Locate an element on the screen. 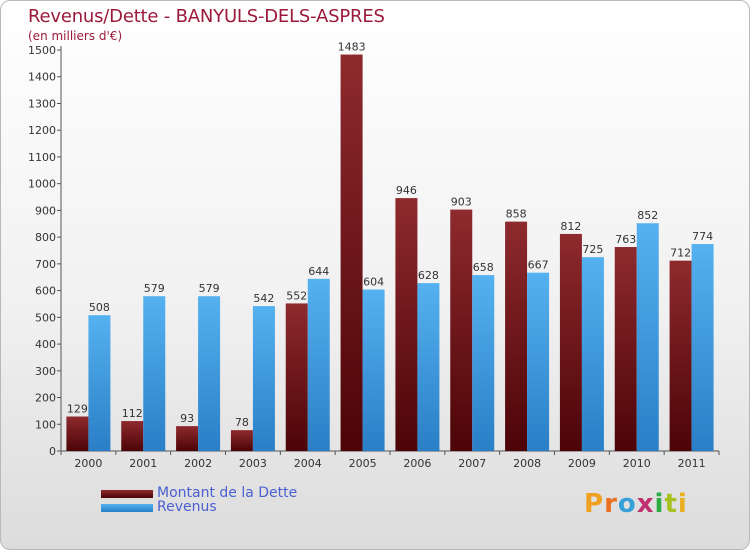  y-tick-label: 0 is located at coordinates (52, 451).